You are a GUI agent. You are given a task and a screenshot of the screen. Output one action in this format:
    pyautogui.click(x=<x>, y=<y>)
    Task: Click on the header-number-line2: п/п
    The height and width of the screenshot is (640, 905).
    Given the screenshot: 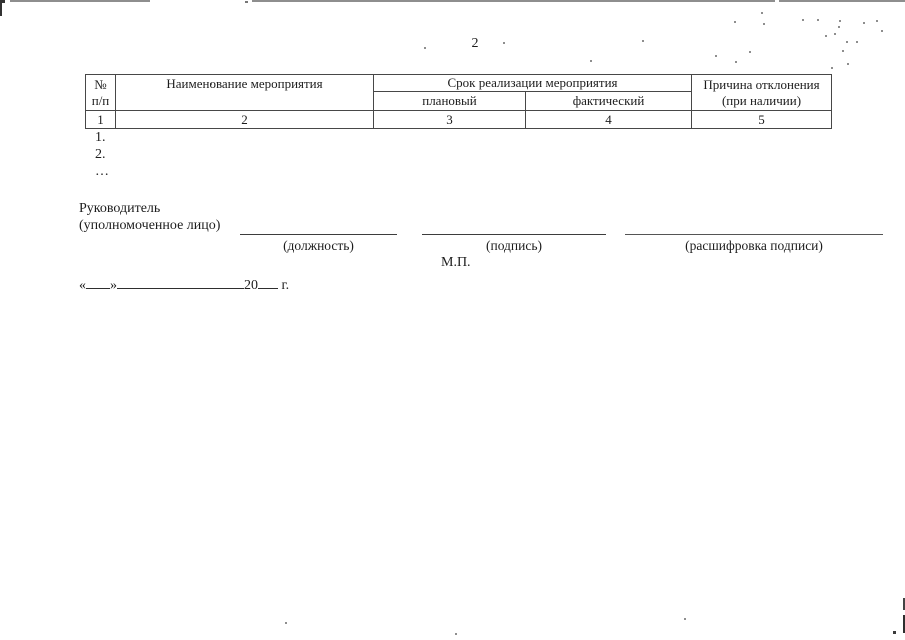 What is the action you would take?
    pyautogui.click(x=100, y=100)
    